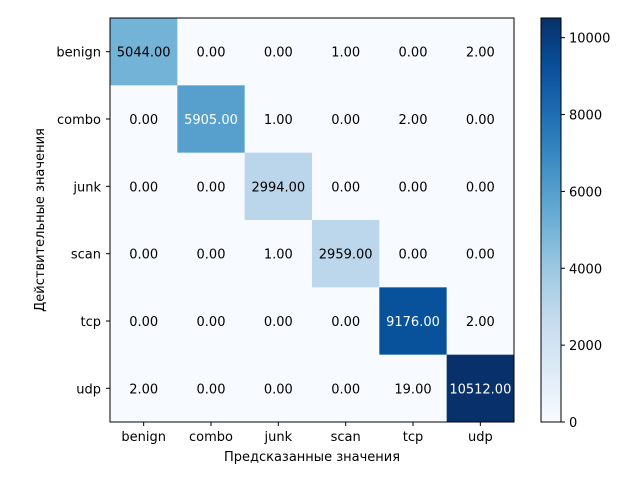 Image resolution: width=640 pixels, height=480 pixels. Describe the element at coordinates (551, 220) in the screenshot. I see `colorbar` at that location.